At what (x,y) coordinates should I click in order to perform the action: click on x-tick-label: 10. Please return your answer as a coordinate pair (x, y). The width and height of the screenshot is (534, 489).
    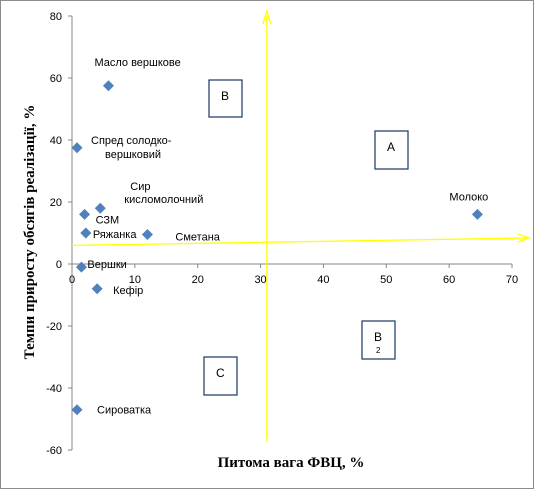
    Looking at the image, I should click on (135, 280).